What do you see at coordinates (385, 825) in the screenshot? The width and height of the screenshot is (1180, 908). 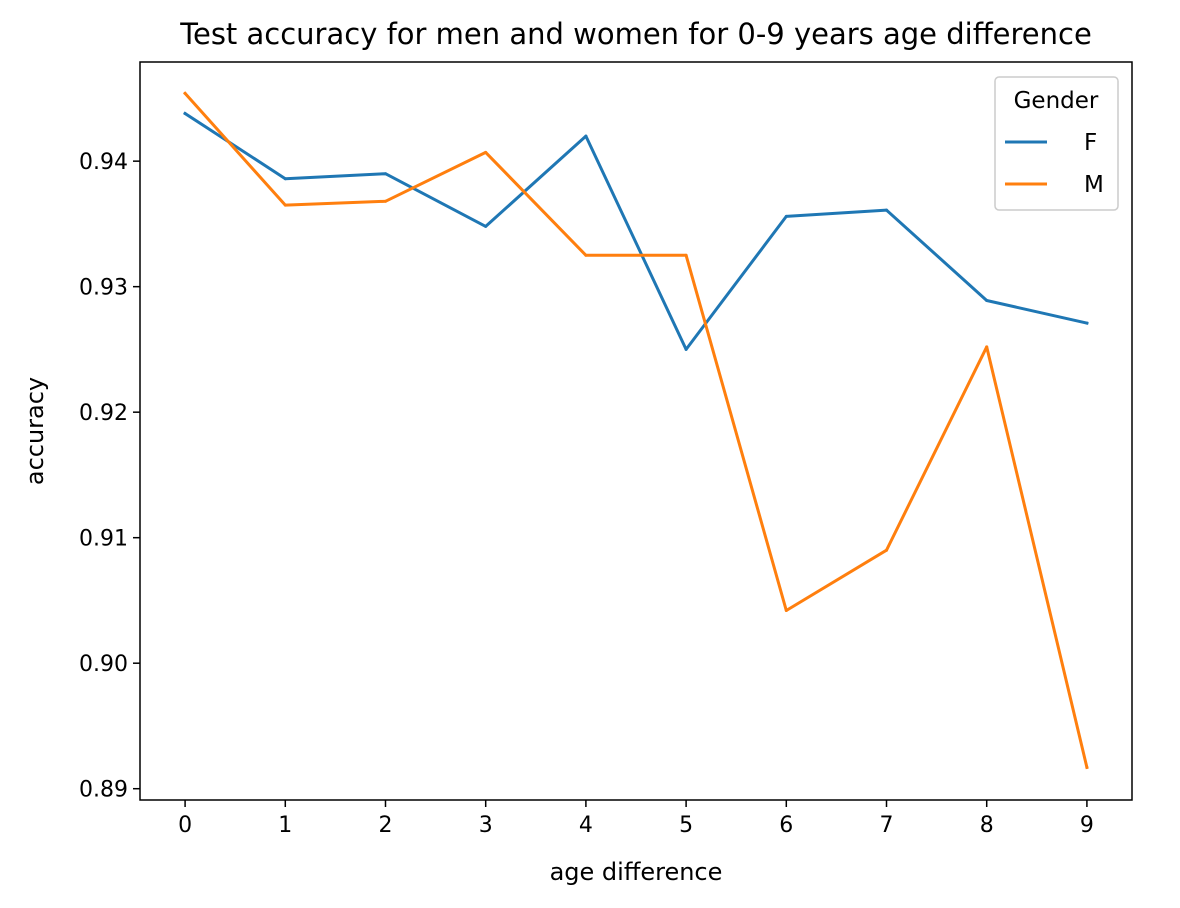 I see `x-tick-label: 2` at bounding box center [385, 825].